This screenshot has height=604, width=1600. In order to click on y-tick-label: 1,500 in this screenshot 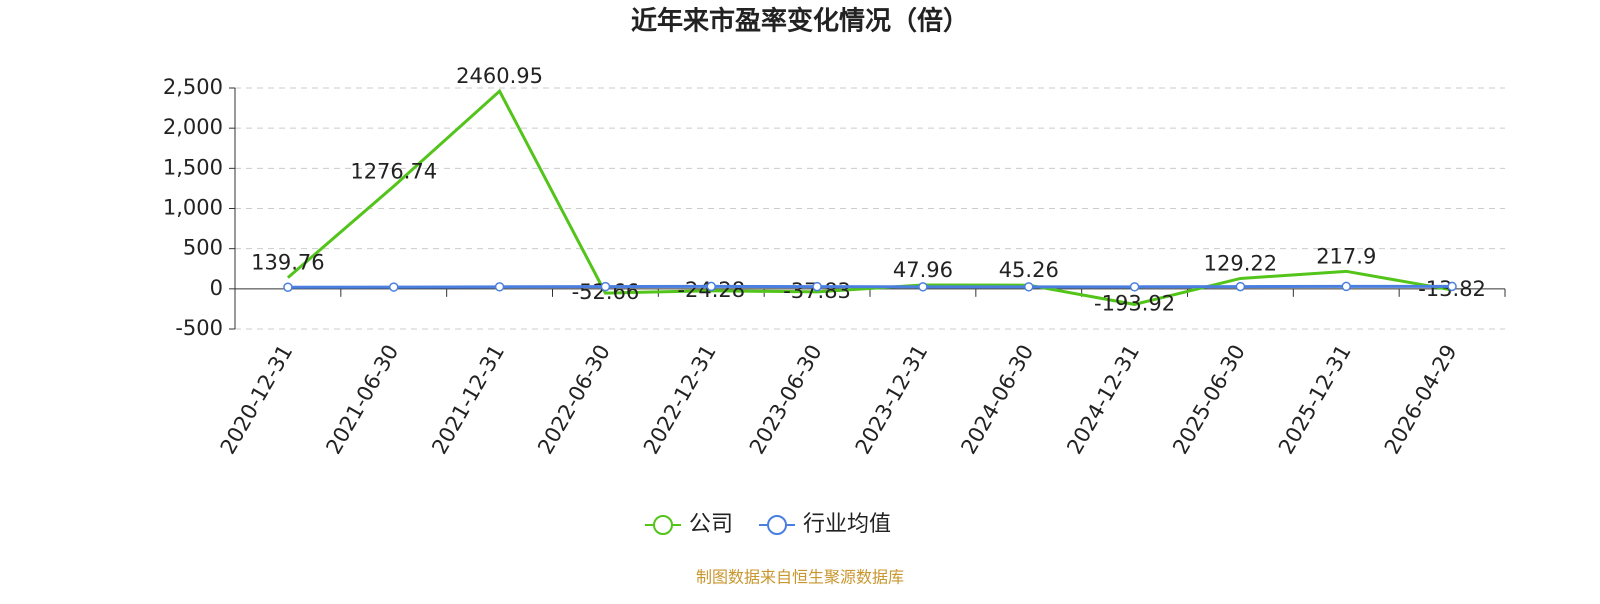, I will do `click(193, 167)`.